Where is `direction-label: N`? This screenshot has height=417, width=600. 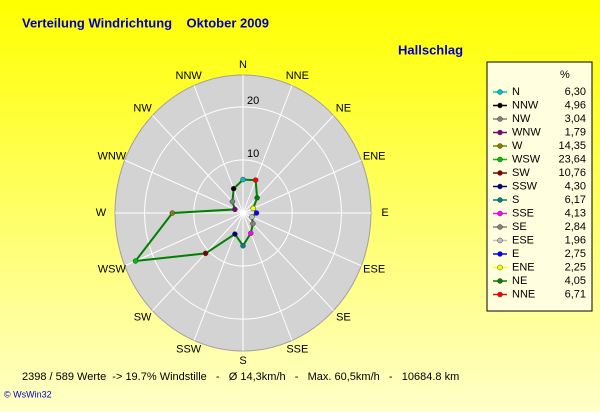 direction-label: N is located at coordinates (243, 65).